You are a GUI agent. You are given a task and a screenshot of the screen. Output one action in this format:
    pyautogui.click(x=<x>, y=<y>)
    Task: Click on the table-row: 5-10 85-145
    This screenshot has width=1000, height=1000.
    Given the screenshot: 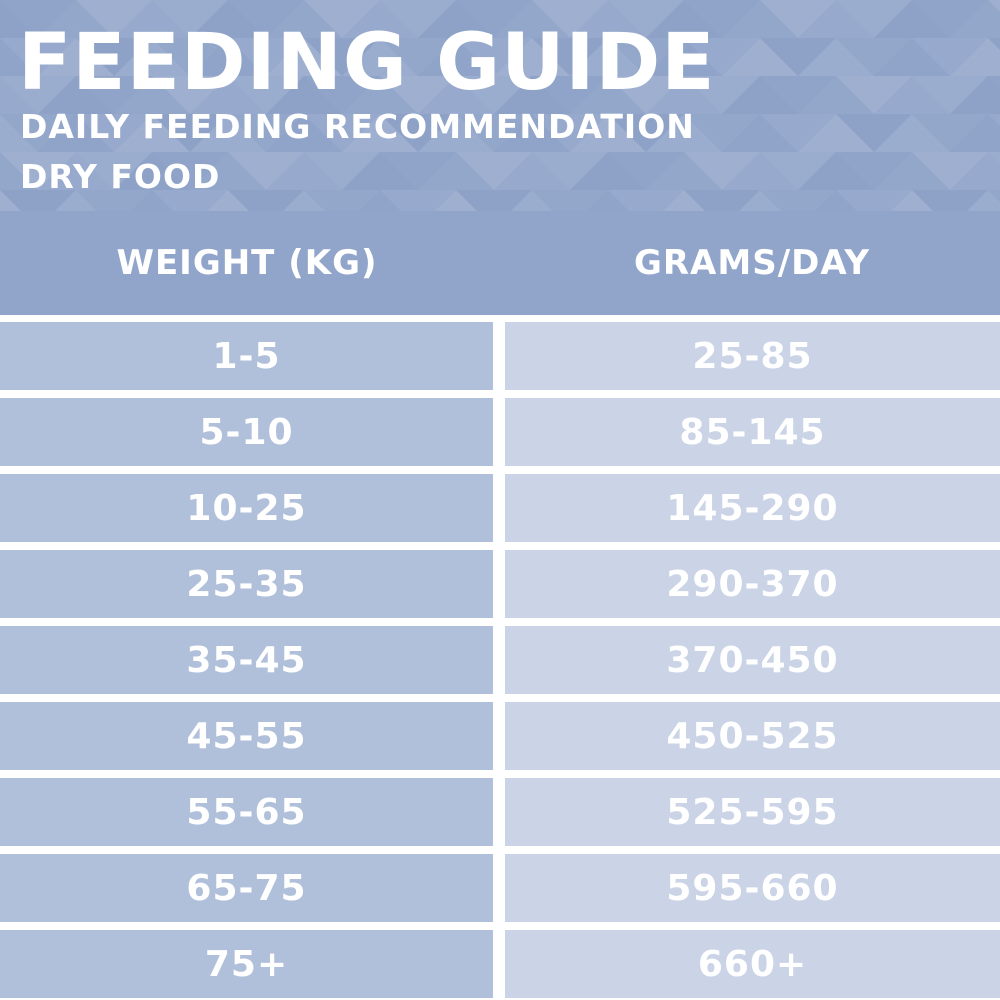 What is the action you would take?
    pyautogui.click(x=500, y=432)
    